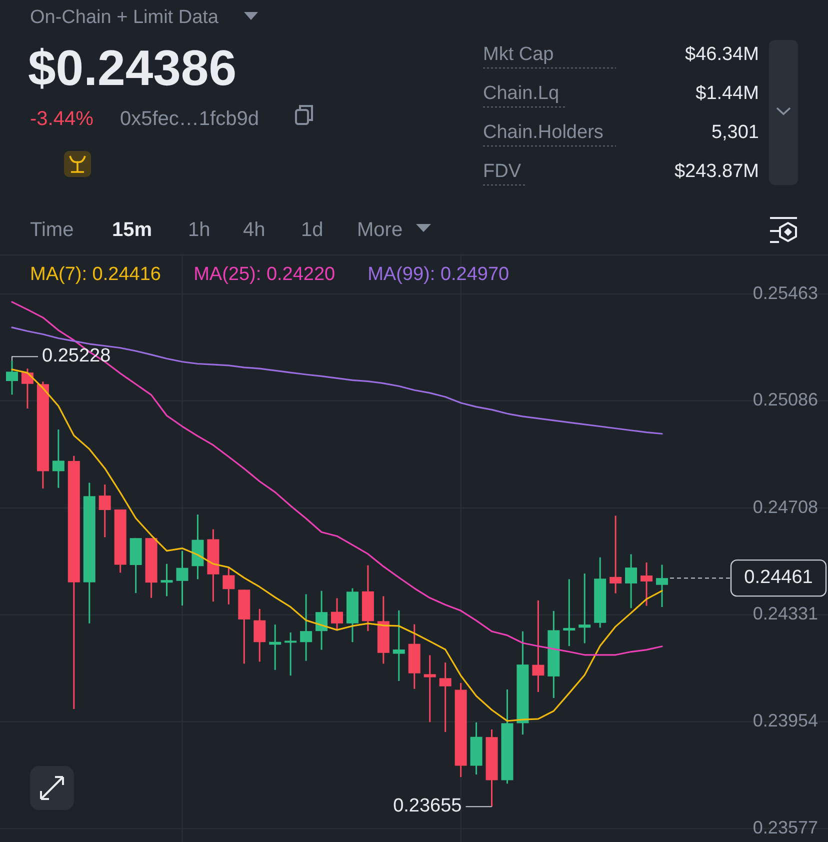 The image size is (828, 842). Describe the element at coordinates (265, 274) in the screenshot. I see `text: MA(25): 0.24220` at that location.